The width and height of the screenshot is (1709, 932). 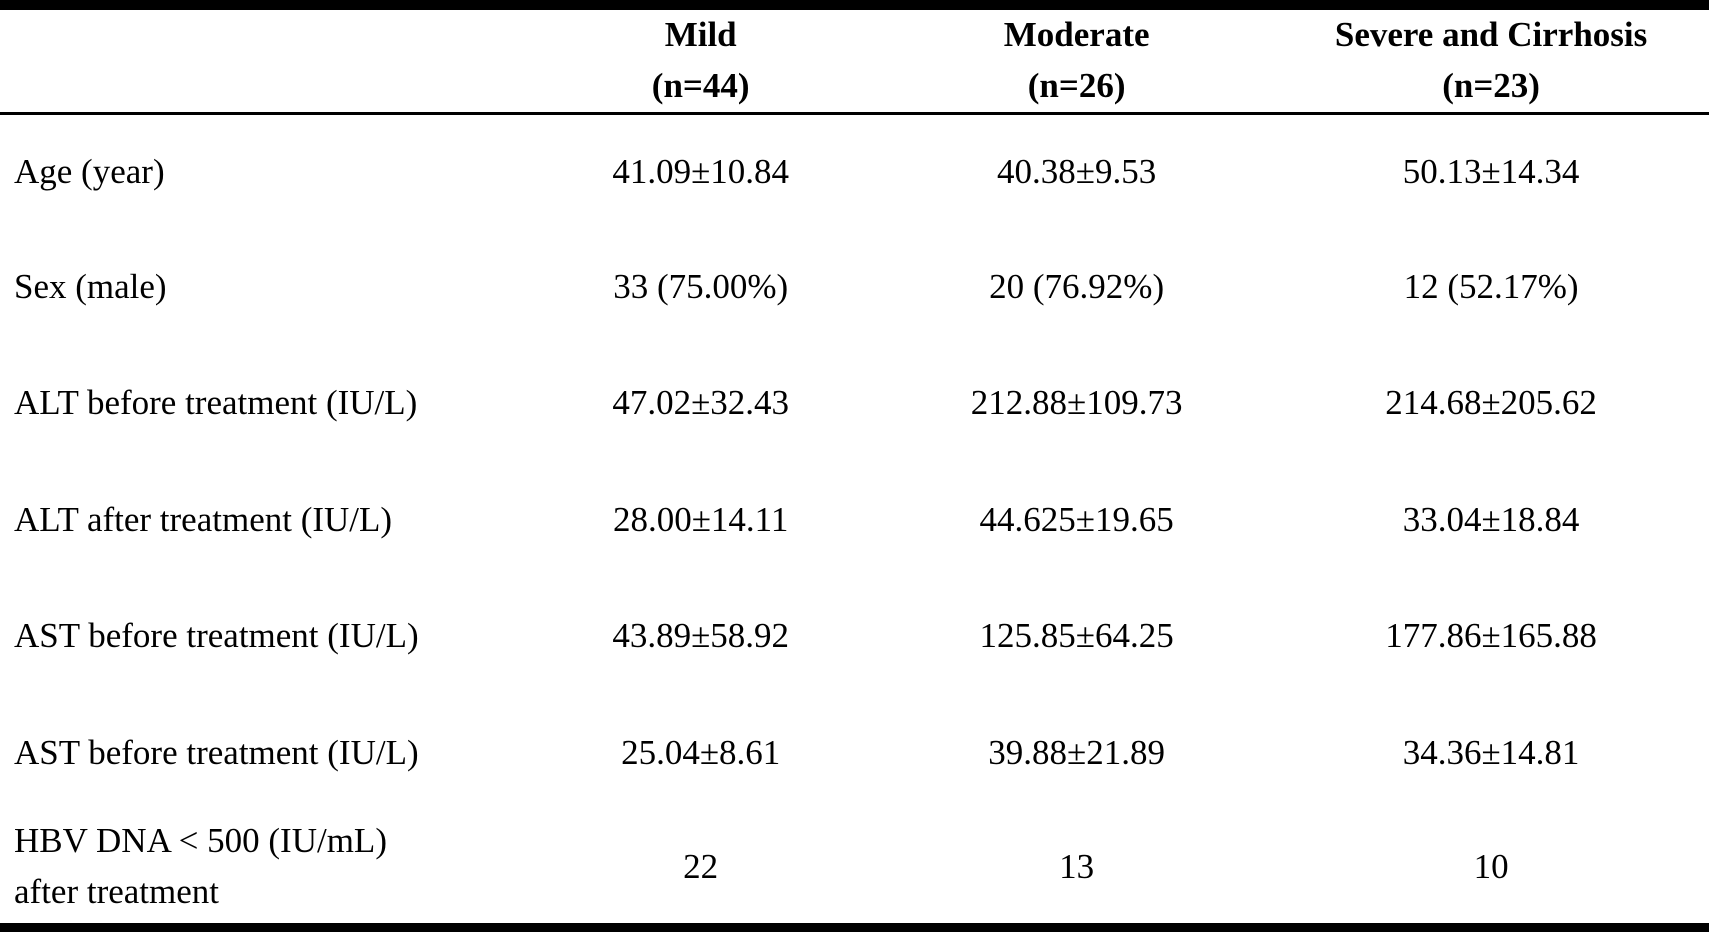 What do you see at coordinates (1077, 171) in the screenshot?
I see `cell-age-moderate: 40.38±9.53` at bounding box center [1077, 171].